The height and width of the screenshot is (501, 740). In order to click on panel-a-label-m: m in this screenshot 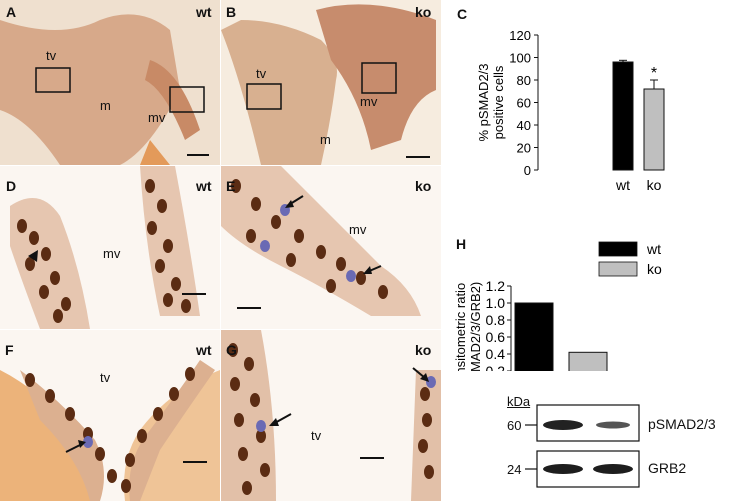, I will do `click(105, 105)`.